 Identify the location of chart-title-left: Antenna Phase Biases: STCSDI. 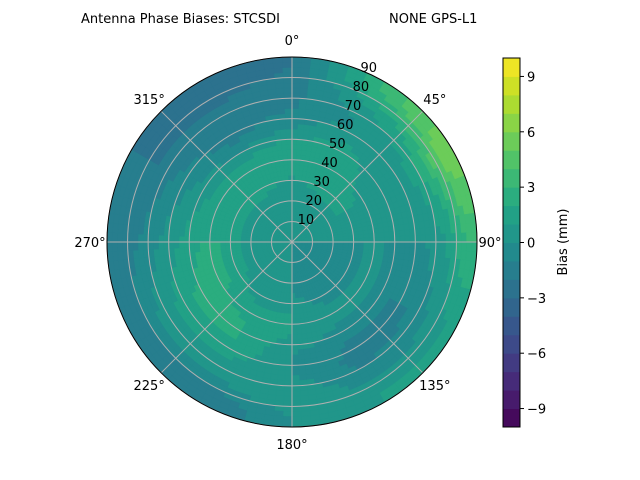
(180, 19).